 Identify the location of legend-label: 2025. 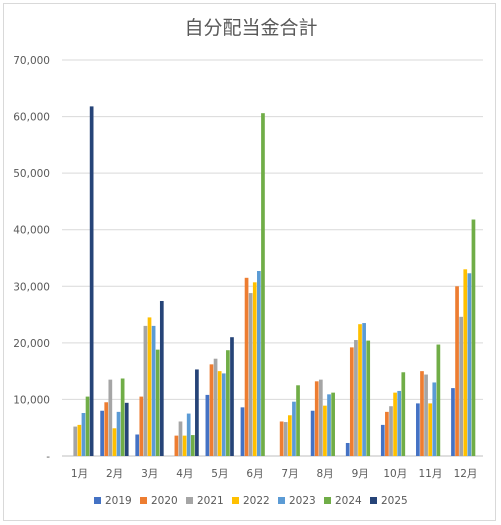
(394, 501).